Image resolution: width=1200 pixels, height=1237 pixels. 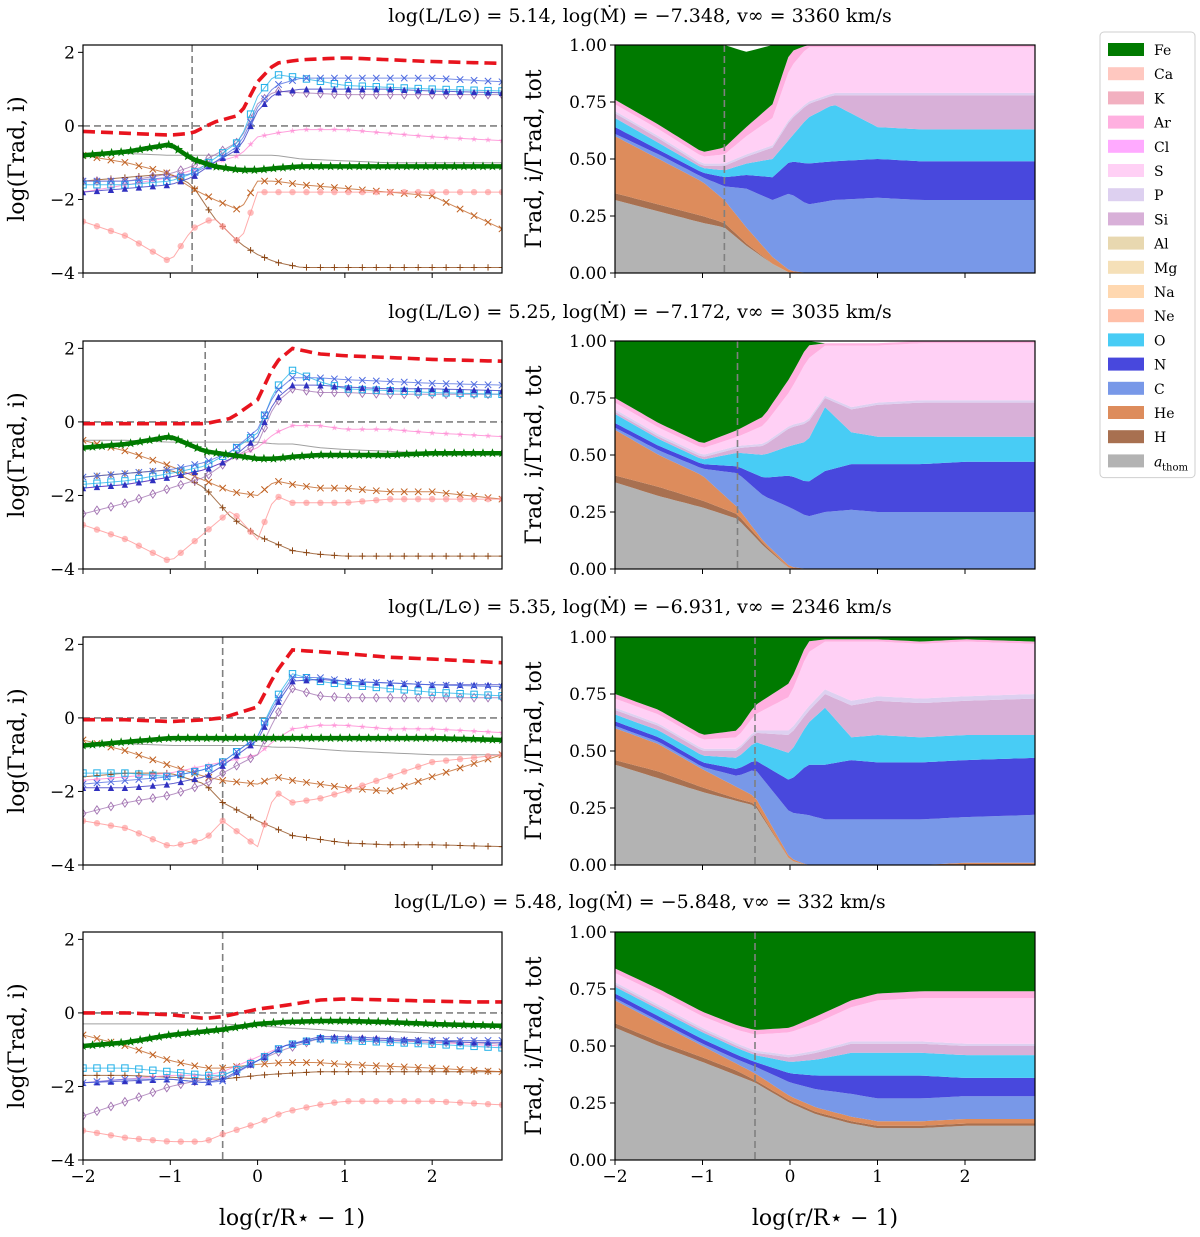 I want to click on area-Fe, so click(x=825, y=981).